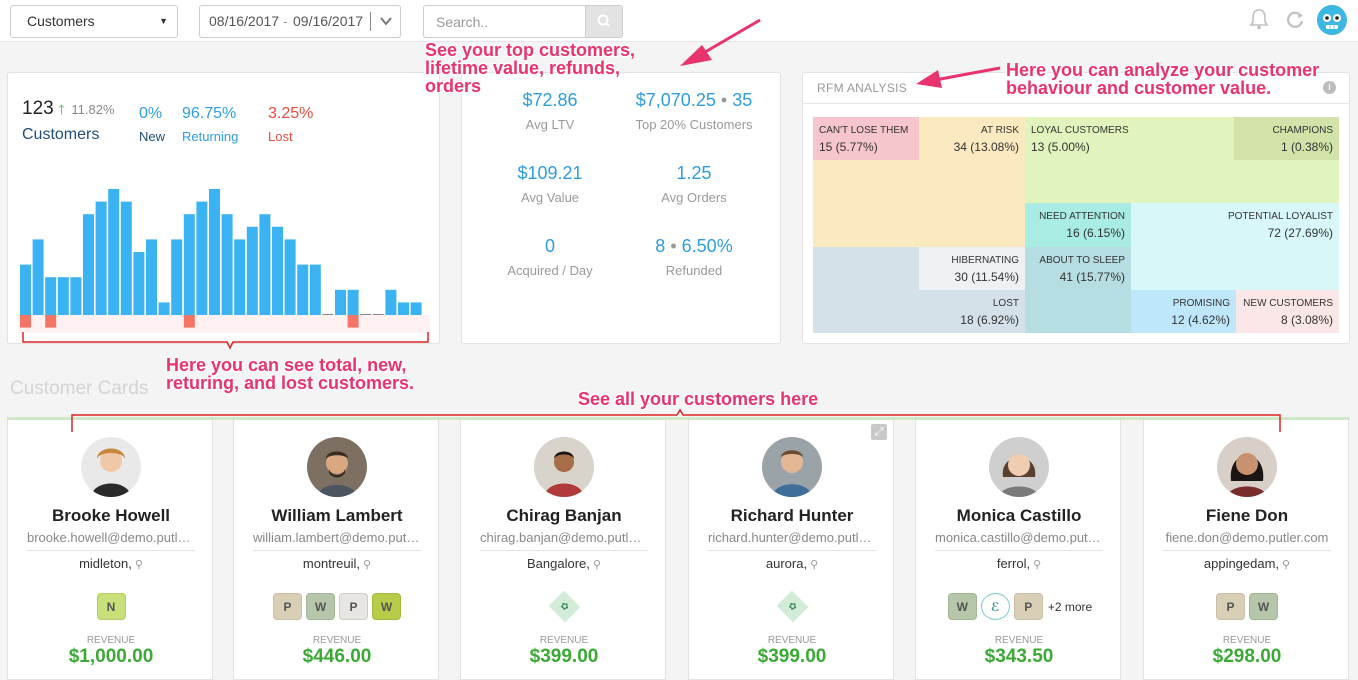  What do you see at coordinates (1286, 181) in the screenshot?
I see `rfm-cell-loyal-ext` at bounding box center [1286, 181].